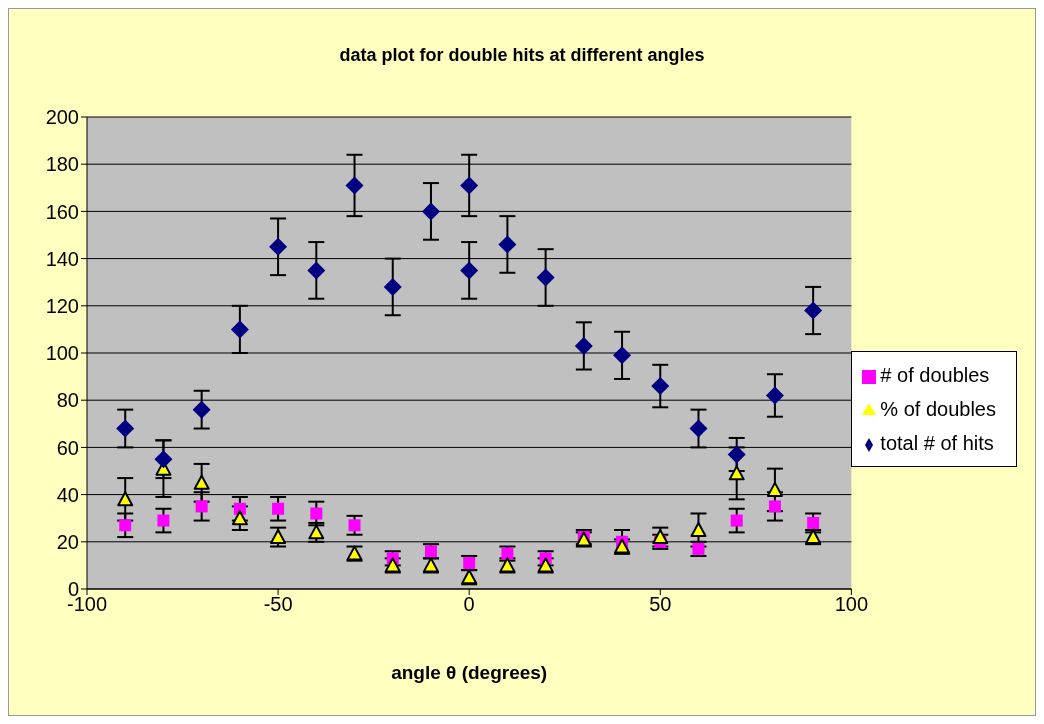 The width and height of the screenshot is (1044, 724). Describe the element at coordinates (67, 494) in the screenshot. I see `y-tick-label: 40` at that location.